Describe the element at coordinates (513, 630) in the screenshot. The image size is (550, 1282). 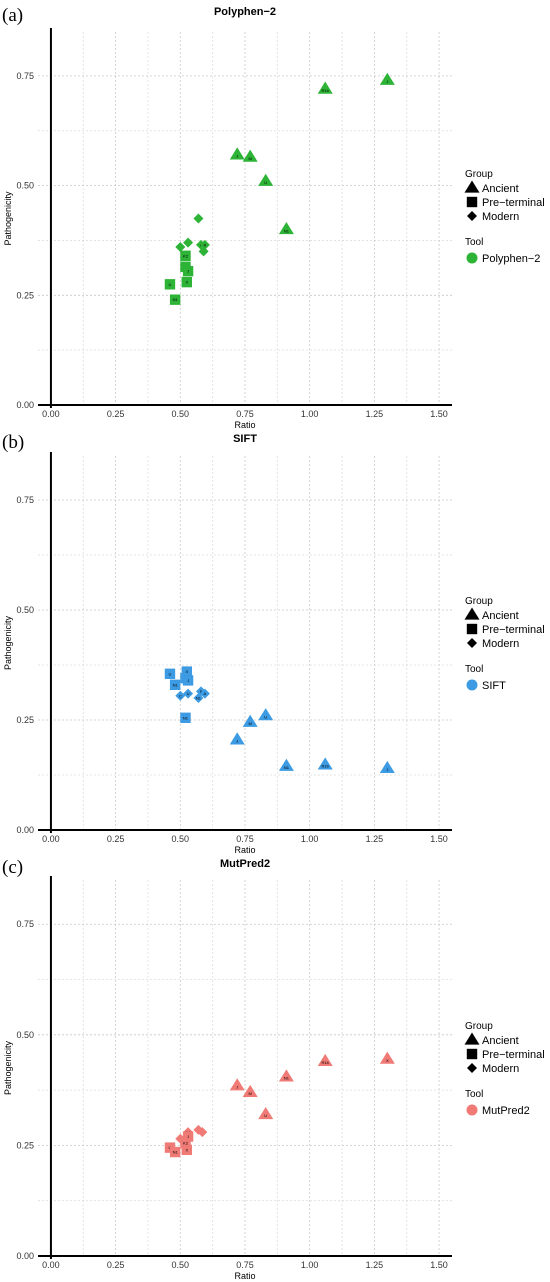
I see `legend-group-label: Pre−terminal` at that location.